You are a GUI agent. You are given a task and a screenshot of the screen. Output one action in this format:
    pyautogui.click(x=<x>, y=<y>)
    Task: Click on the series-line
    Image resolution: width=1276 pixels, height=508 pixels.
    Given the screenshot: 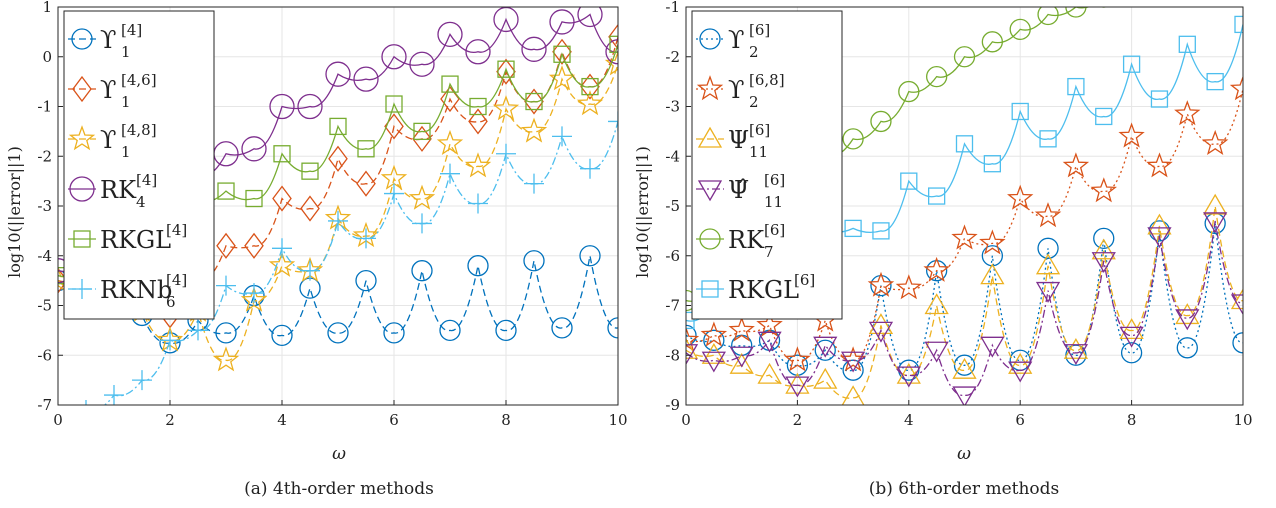 What is the action you would take?
    pyautogui.click(x=964, y=297)
    